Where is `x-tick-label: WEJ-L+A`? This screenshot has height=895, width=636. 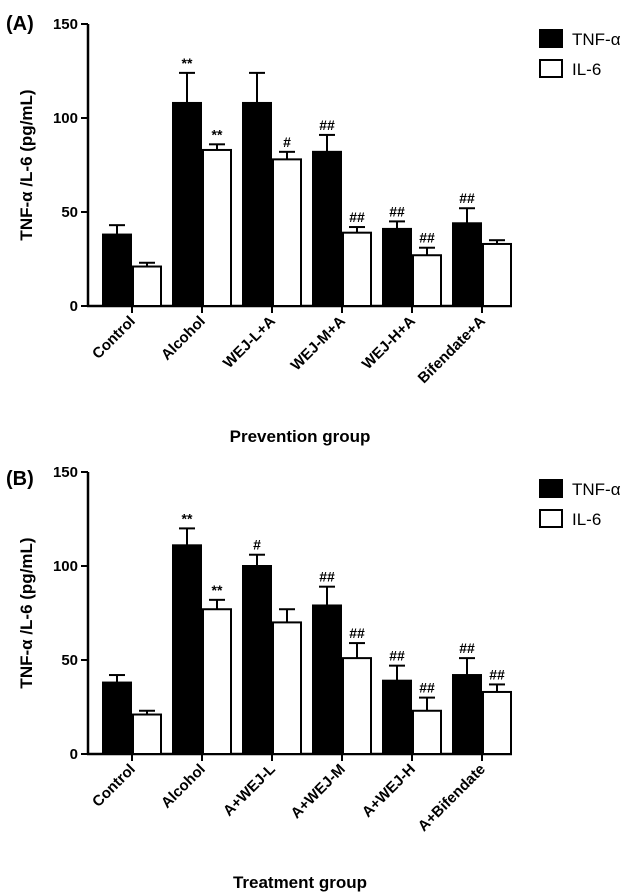
x-tick-label: WEJ-L+A is located at coordinates (249, 342).